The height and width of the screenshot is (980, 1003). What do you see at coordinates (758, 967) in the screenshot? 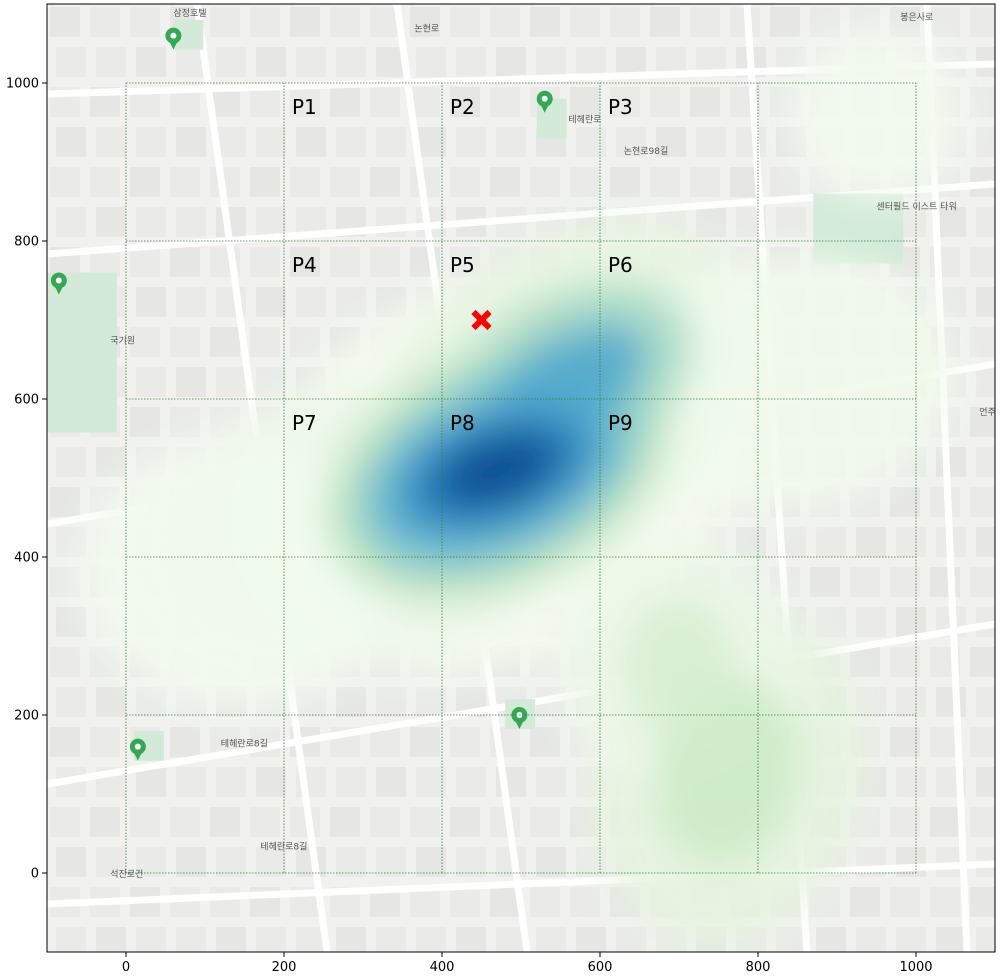
I see `x-tick-label: 800` at bounding box center [758, 967].